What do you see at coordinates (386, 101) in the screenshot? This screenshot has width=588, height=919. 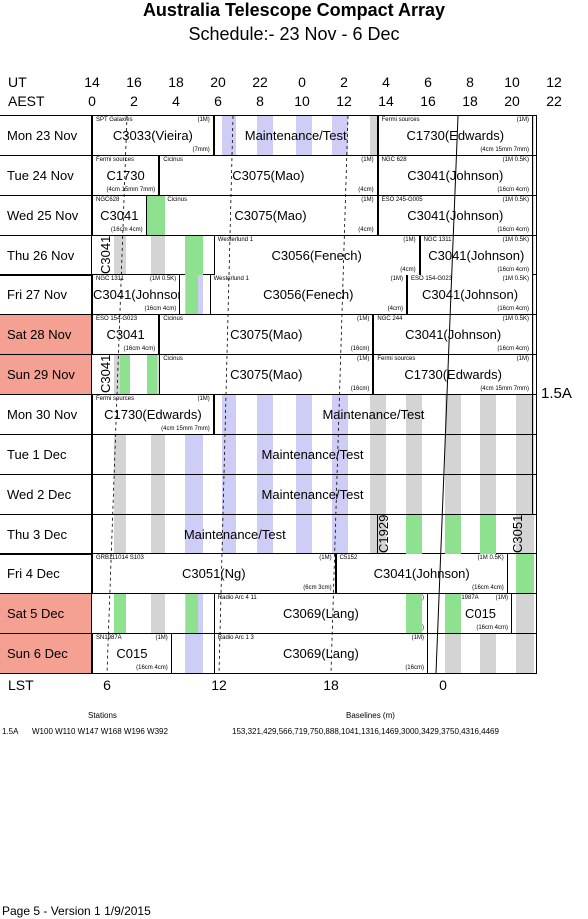 I see `aest-tick: 14` at bounding box center [386, 101].